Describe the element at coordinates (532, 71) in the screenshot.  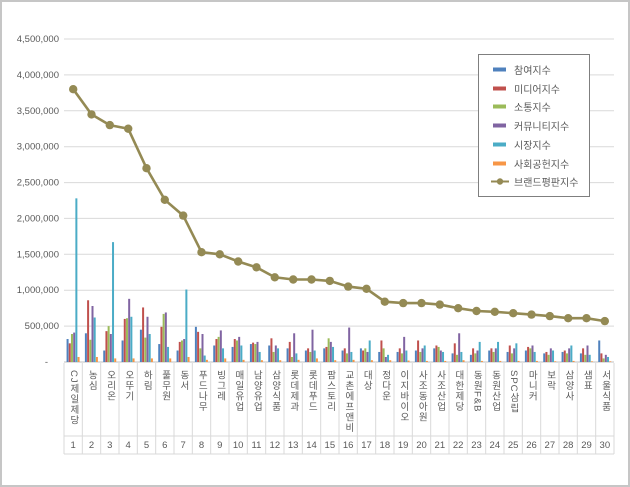
I see `legend-label: 참여지수` at that location.